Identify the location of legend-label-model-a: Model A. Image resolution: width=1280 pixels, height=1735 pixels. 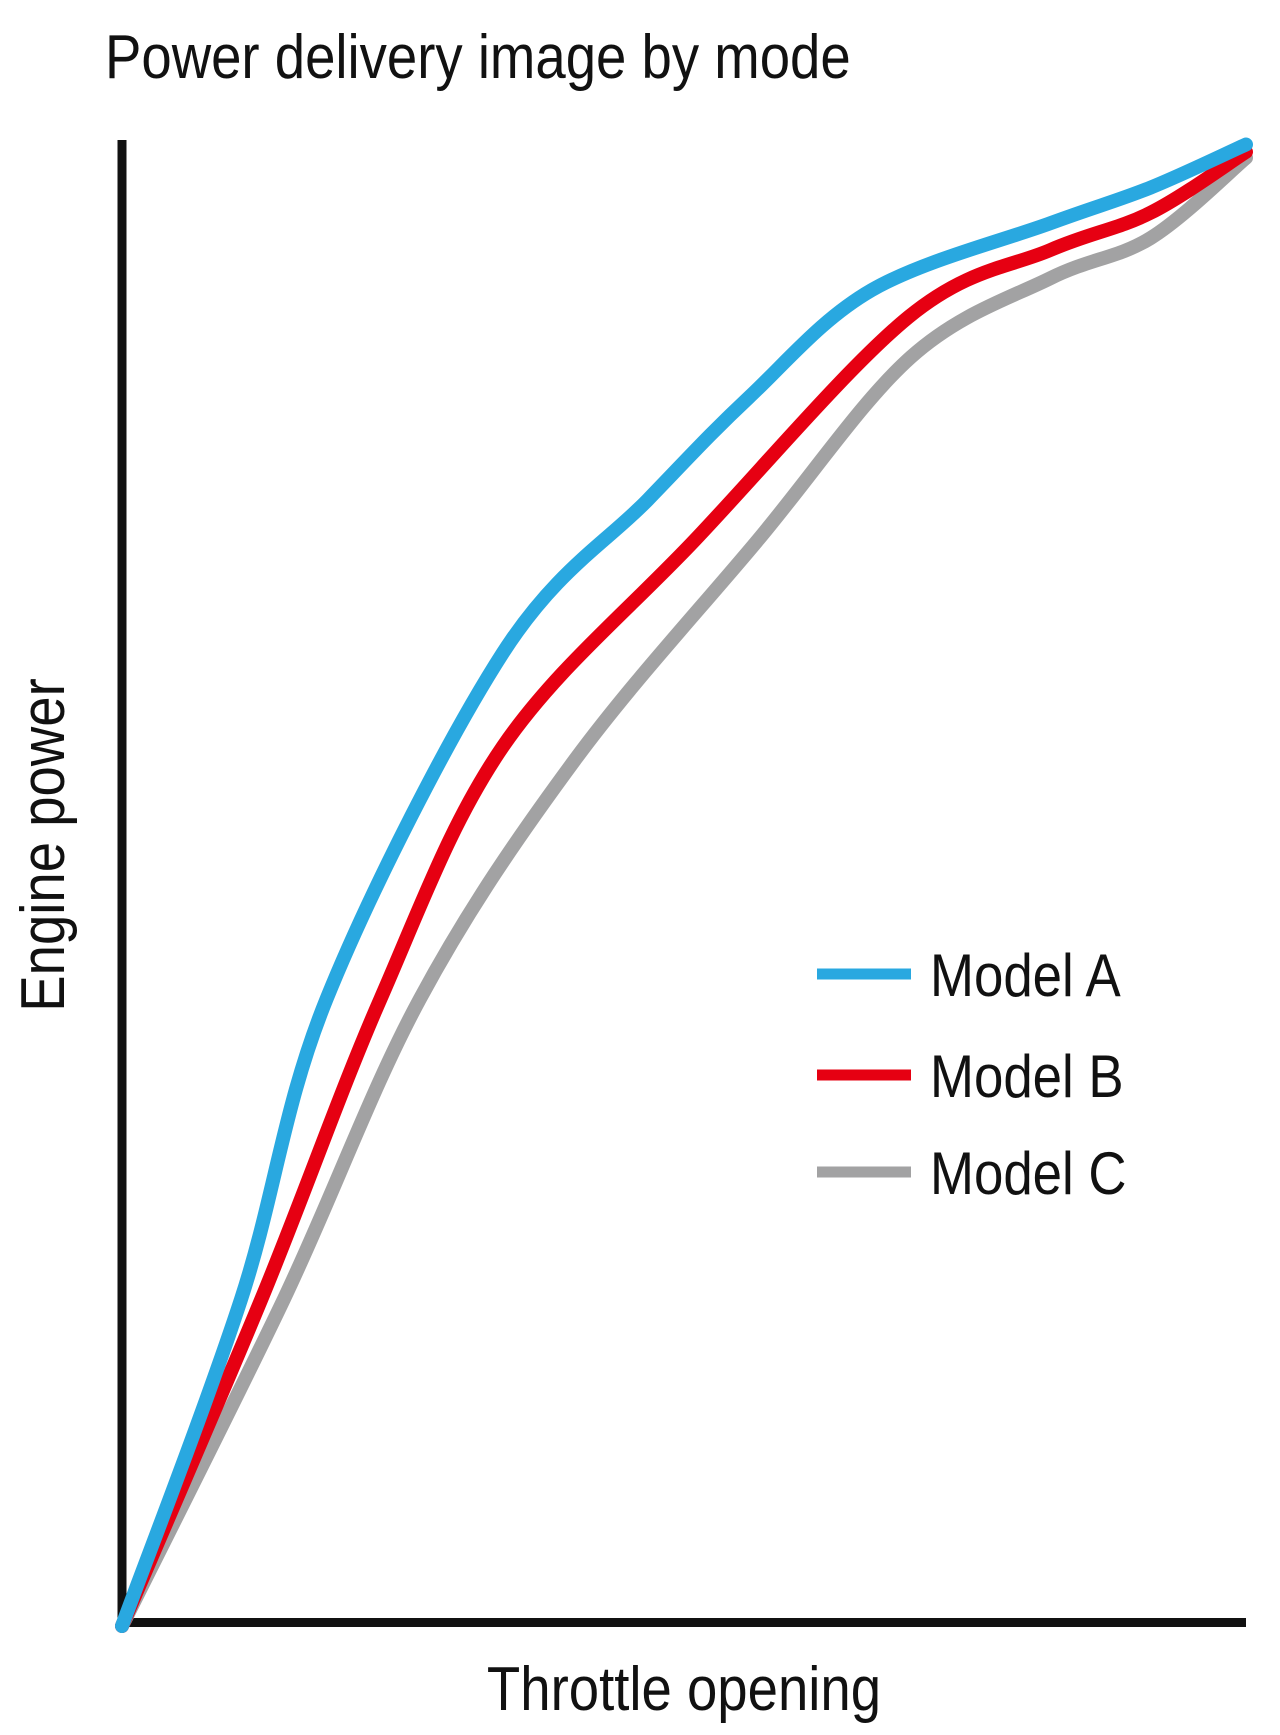
(1025, 975).